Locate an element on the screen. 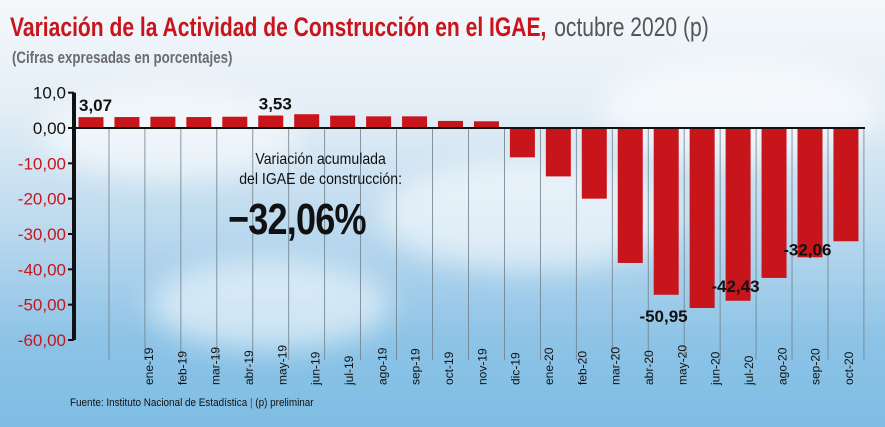  x-tick-label: jun-20 is located at coordinates (716, 368).